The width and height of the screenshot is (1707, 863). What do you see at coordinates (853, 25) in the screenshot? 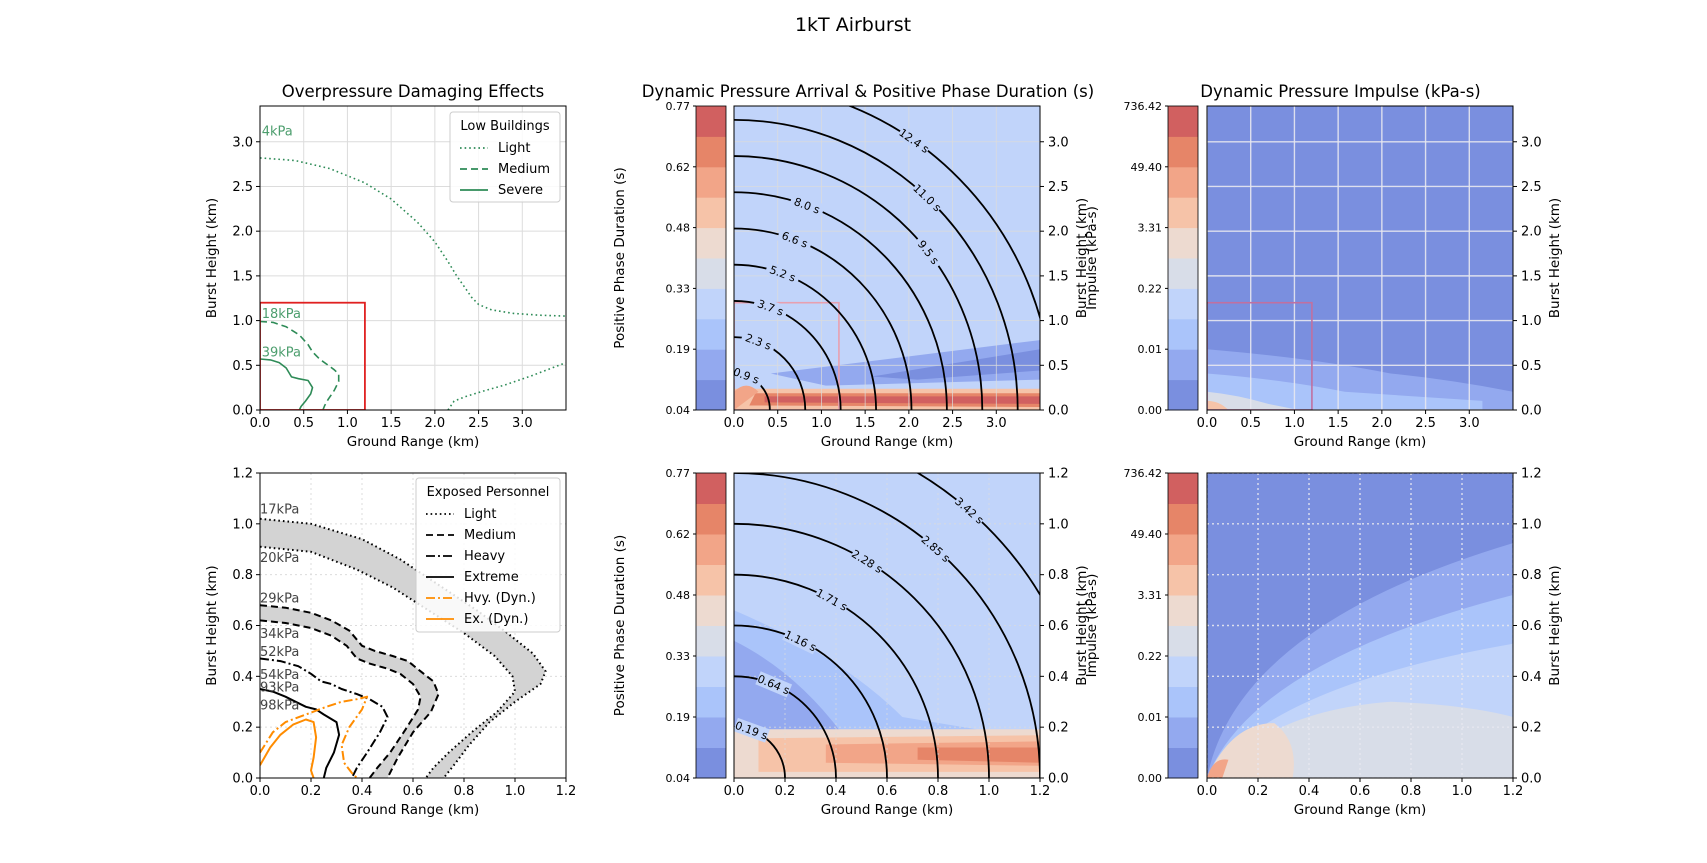
I see `figure-suptitle: 1kT Airburst` at bounding box center [853, 25].